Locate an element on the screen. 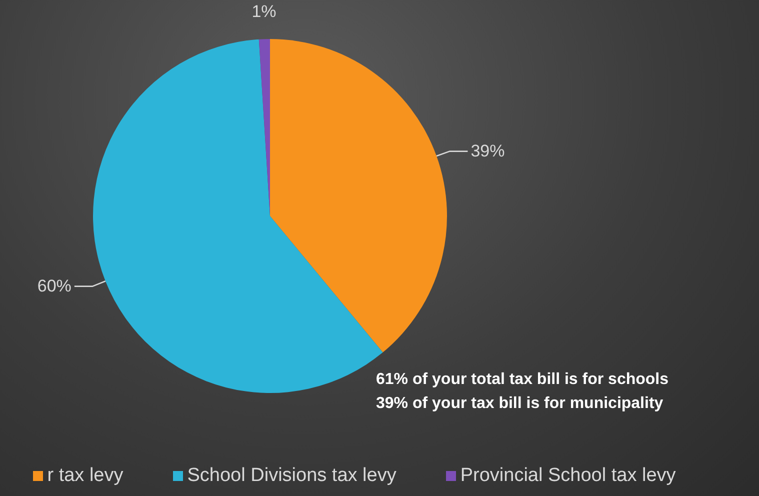  legend-label: r tax levy is located at coordinates (85, 475).